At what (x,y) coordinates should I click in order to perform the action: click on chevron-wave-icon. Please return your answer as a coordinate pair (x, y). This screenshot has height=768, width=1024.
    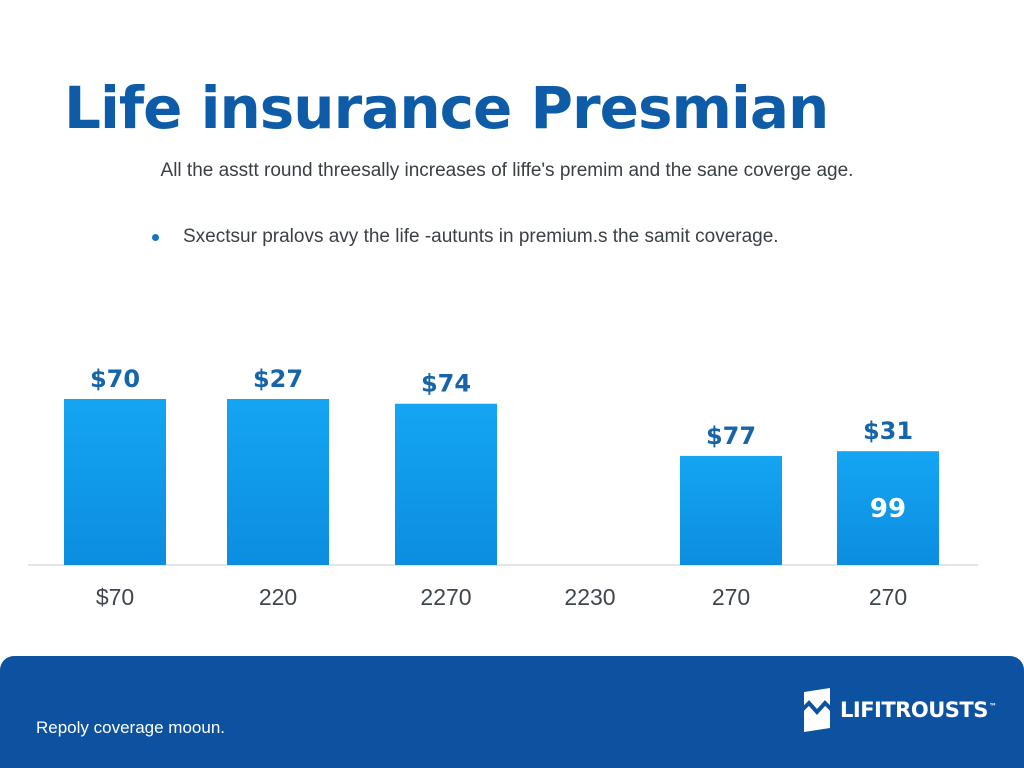
    Looking at the image, I should click on (817, 710).